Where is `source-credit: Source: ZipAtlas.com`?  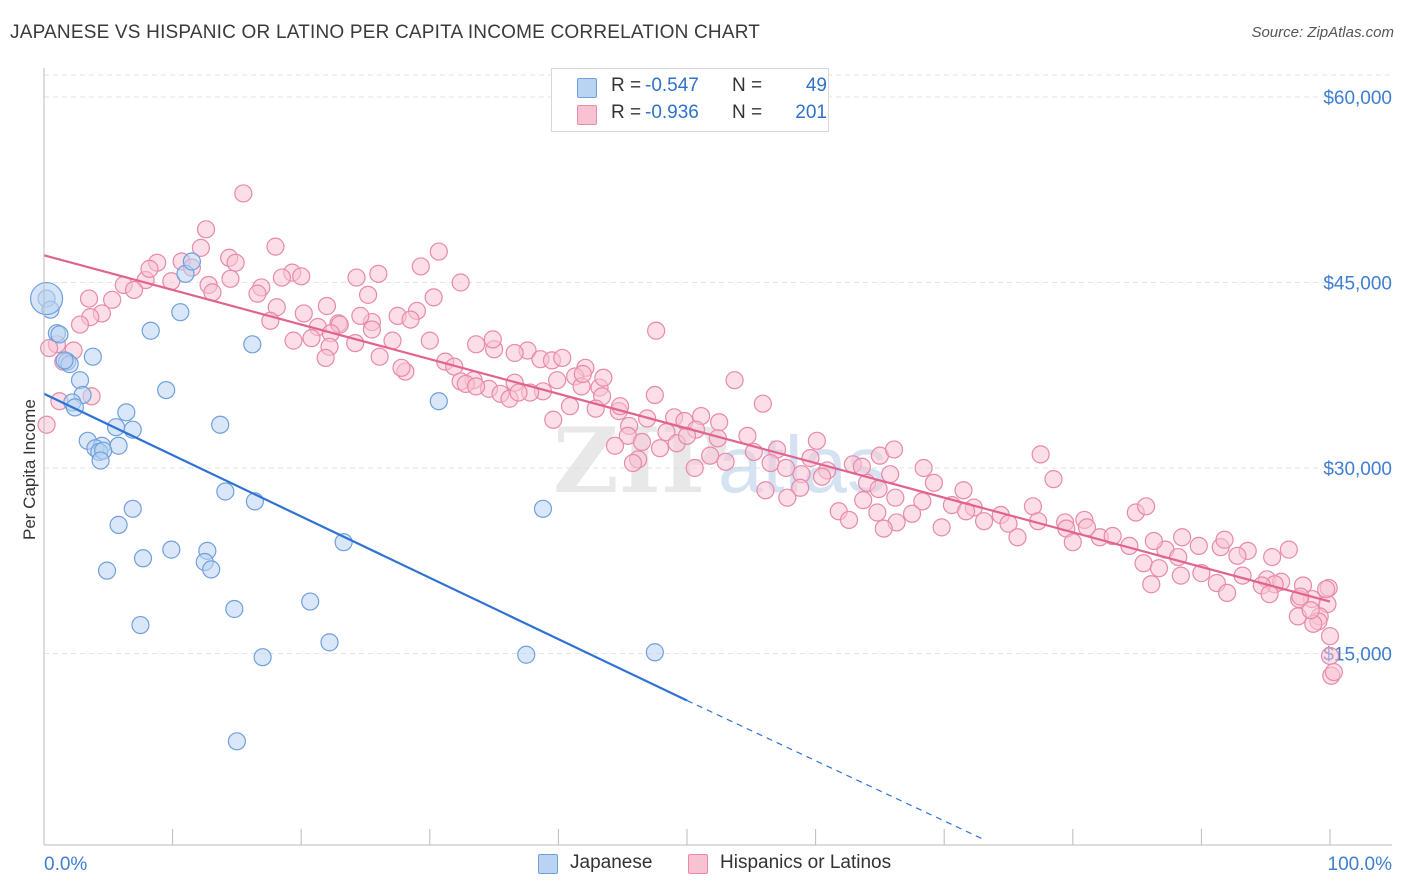 source-credit: Source: ZipAtlas.com is located at coordinates (1322, 32).